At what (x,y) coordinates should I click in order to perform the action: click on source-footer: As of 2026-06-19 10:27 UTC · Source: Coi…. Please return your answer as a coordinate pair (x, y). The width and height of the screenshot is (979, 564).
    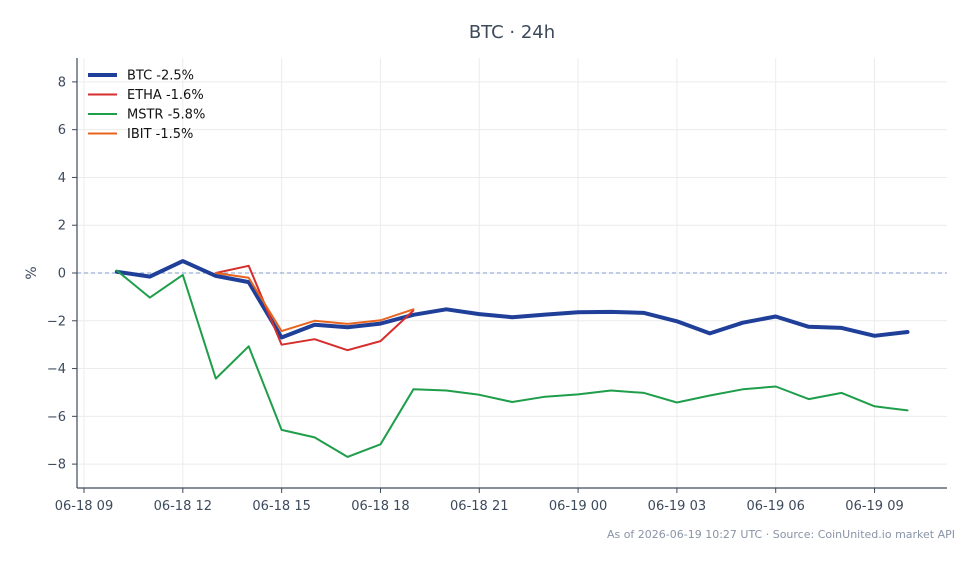
    Looking at the image, I should click on (781, 534).